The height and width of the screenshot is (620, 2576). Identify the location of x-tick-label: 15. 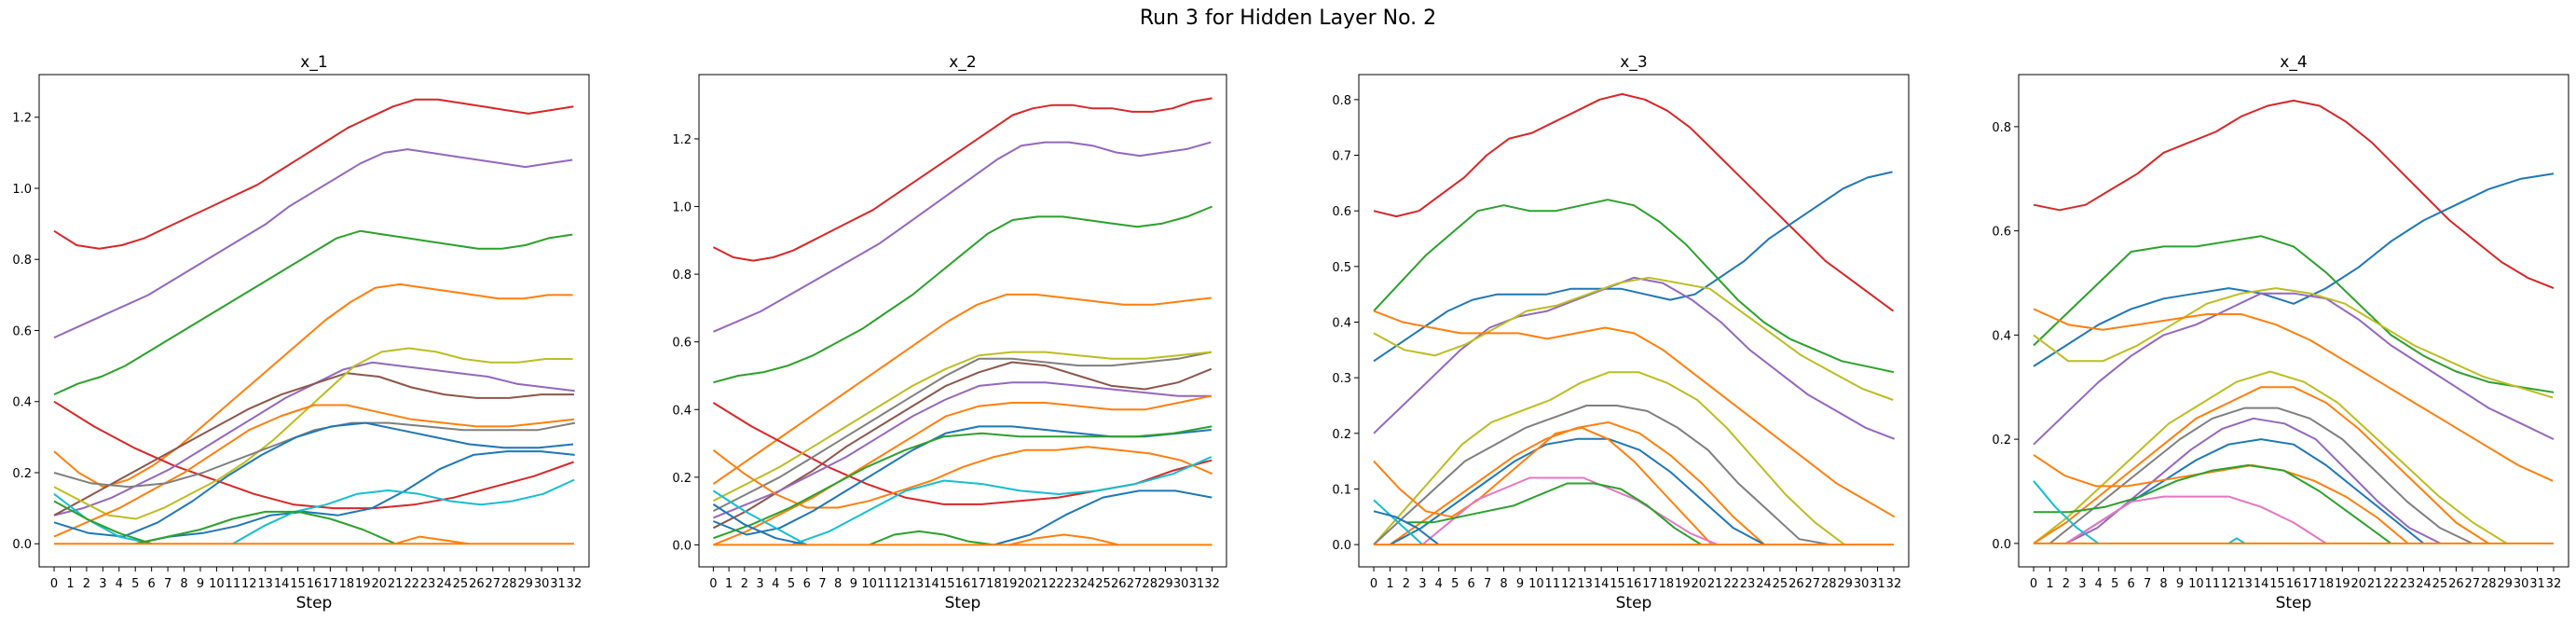
(298, 584).